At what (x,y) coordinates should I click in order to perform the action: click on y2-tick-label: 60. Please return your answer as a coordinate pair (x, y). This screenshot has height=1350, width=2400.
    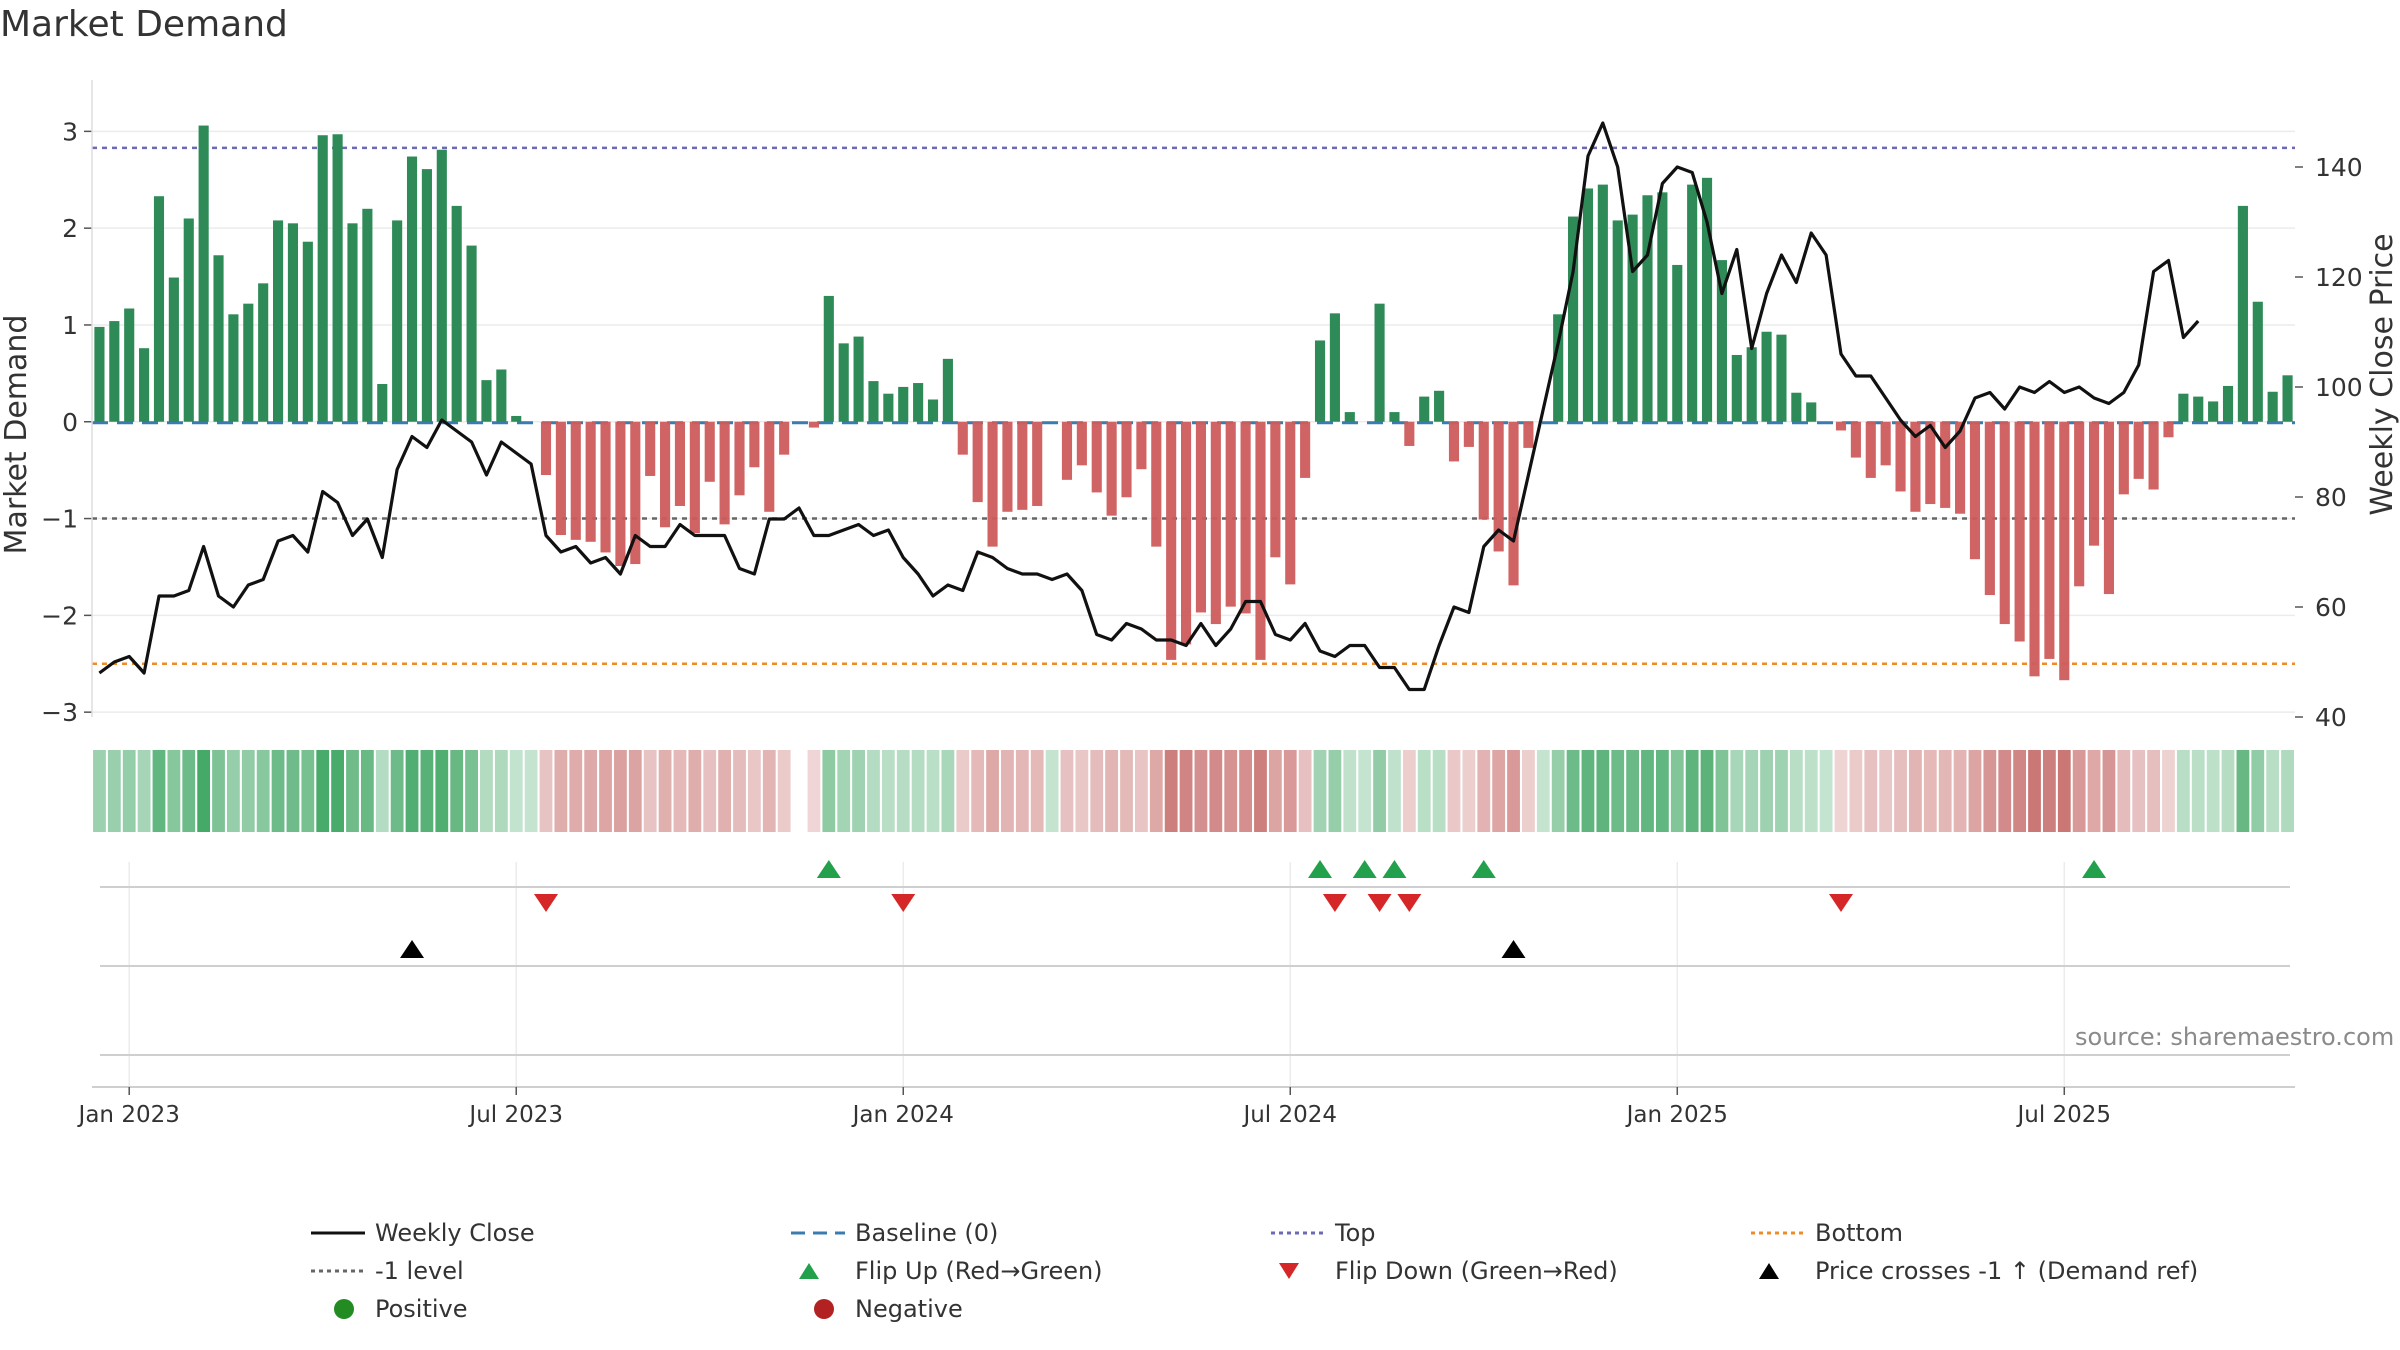
    Looking at the image, I should click on (2331, 607).